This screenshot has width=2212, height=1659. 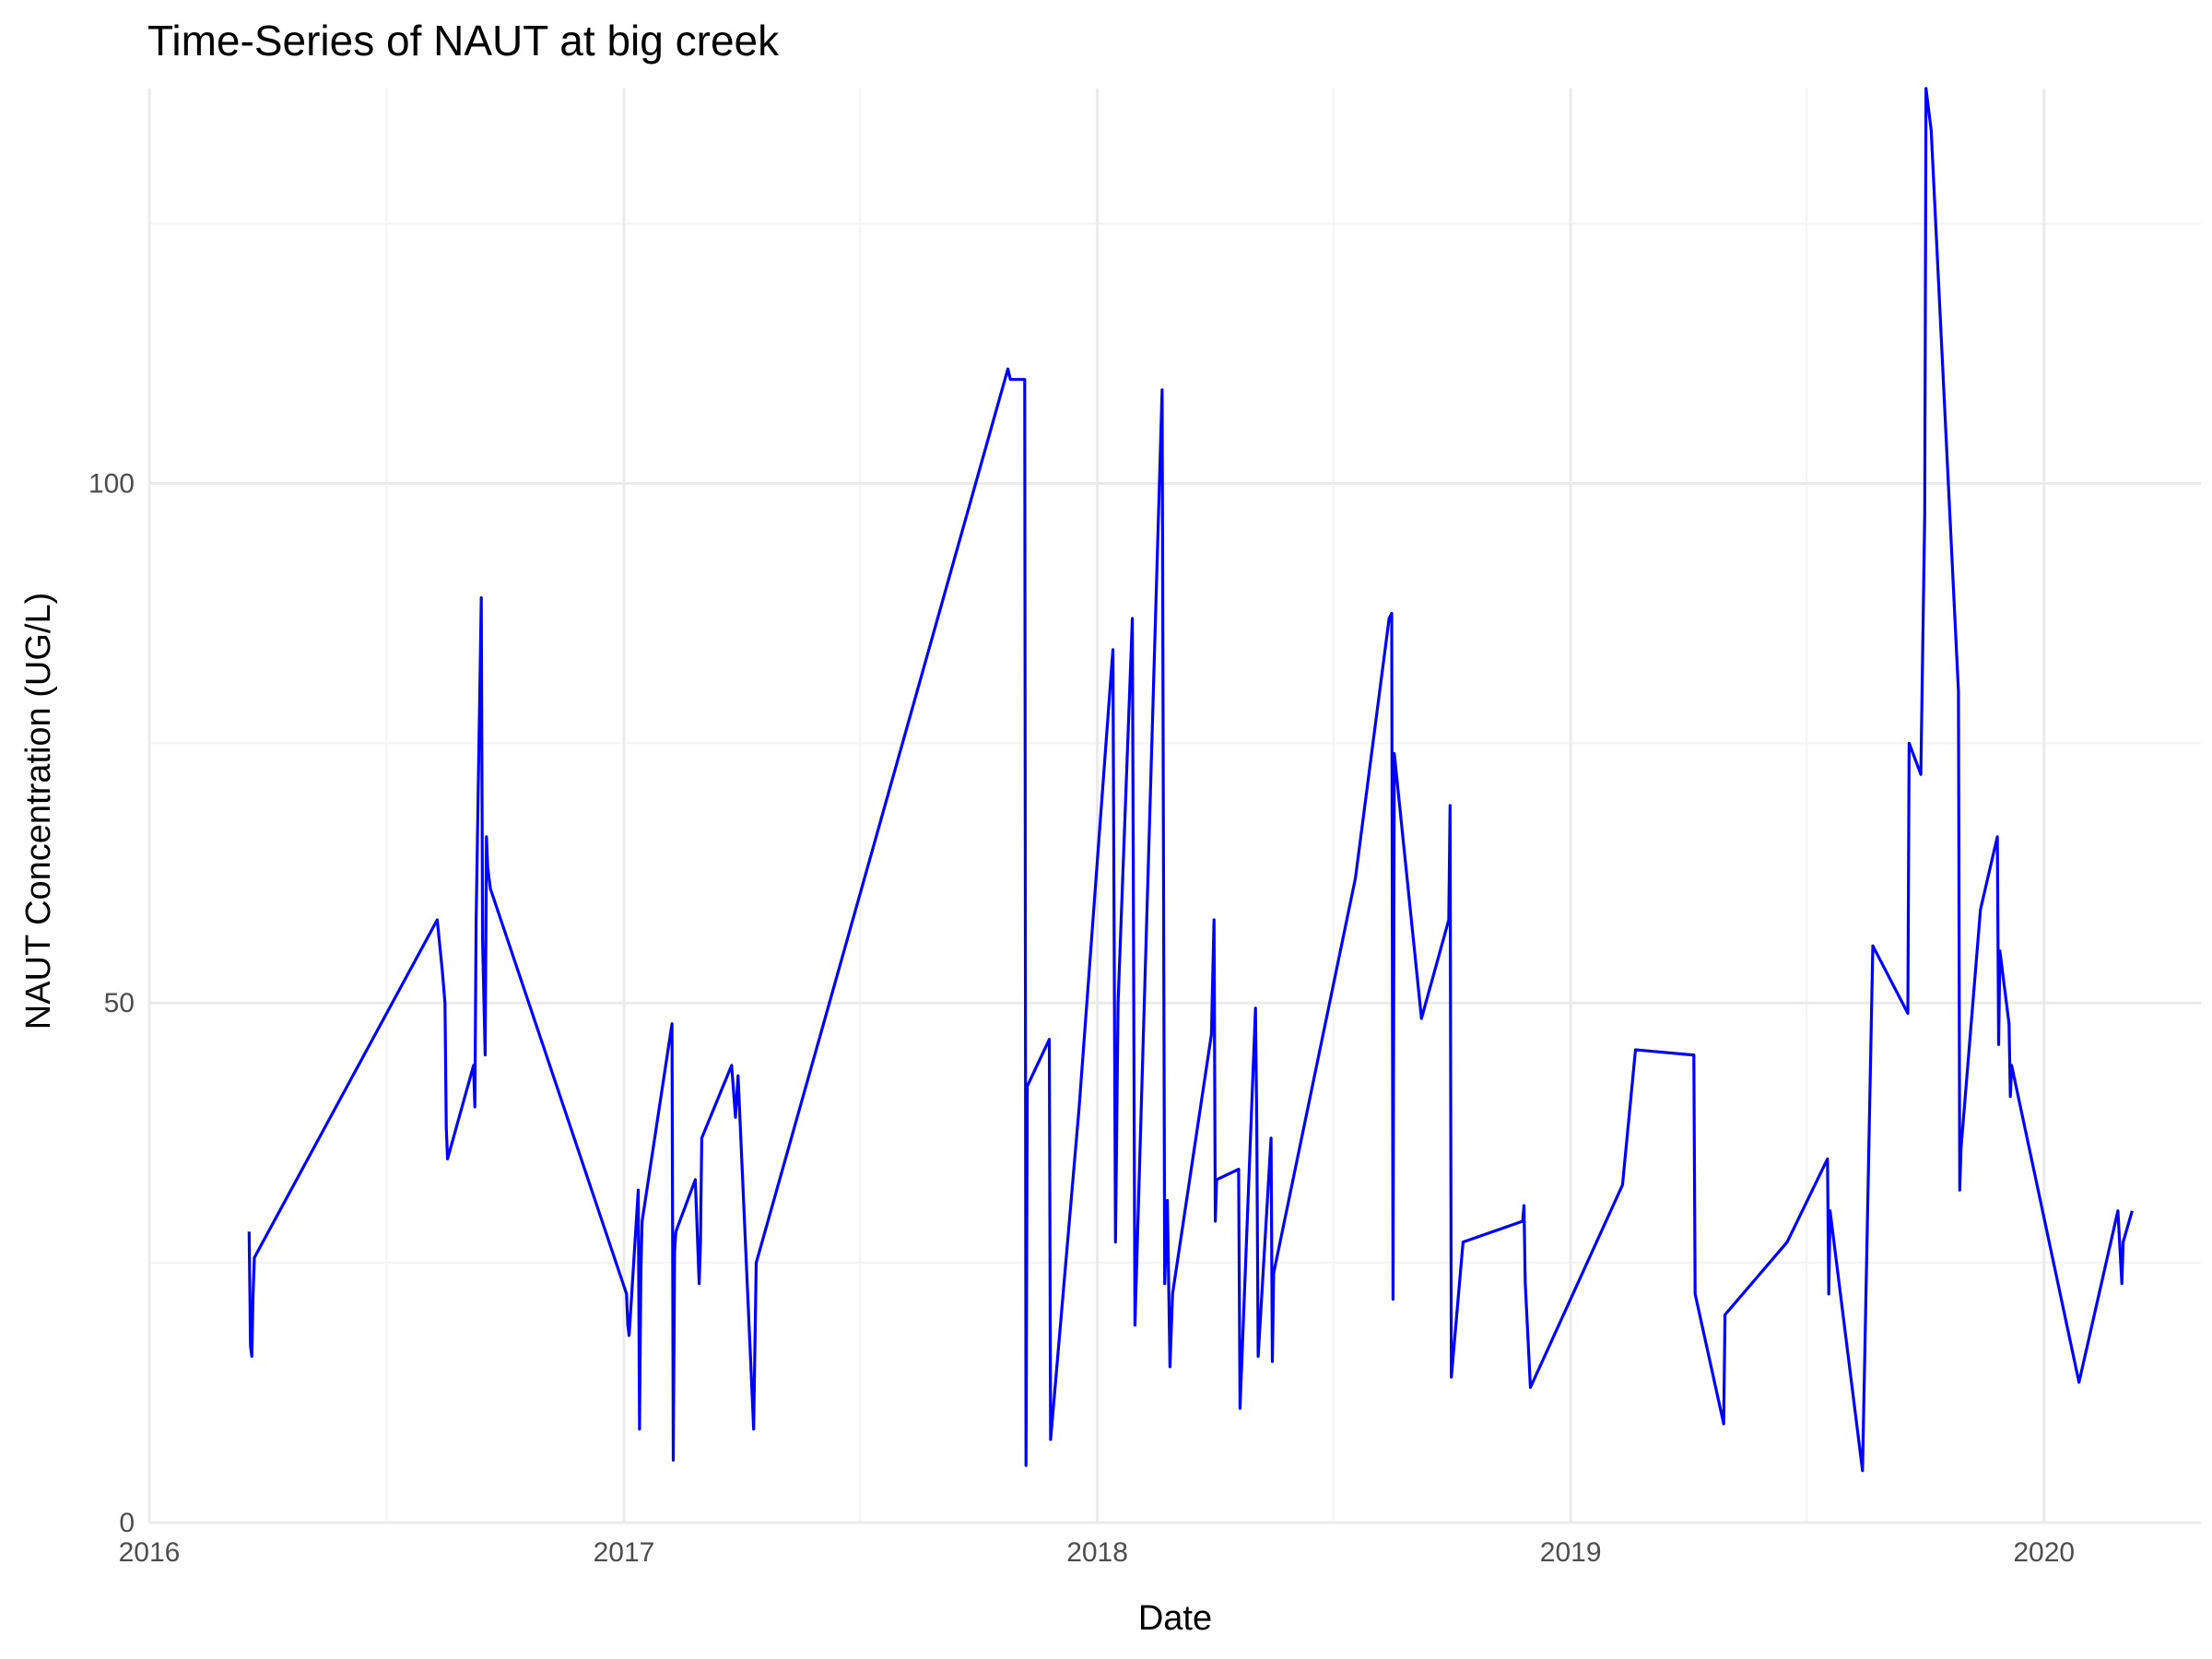 What do you see at coordinates (463, 41) in the screenshot?
I see `chart-title: Time-Series of NAUT at big creek` at bounding box center [463, 41].